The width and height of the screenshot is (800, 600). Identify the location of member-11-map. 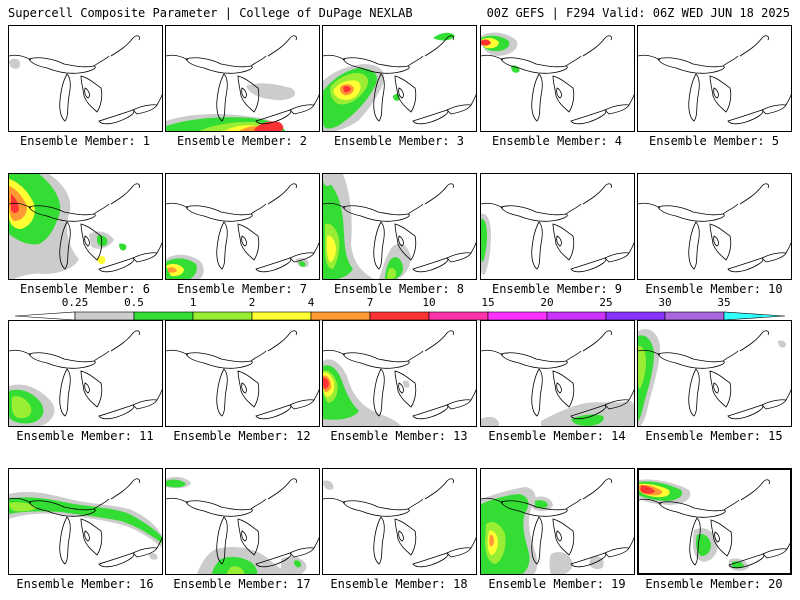
(85, 378).